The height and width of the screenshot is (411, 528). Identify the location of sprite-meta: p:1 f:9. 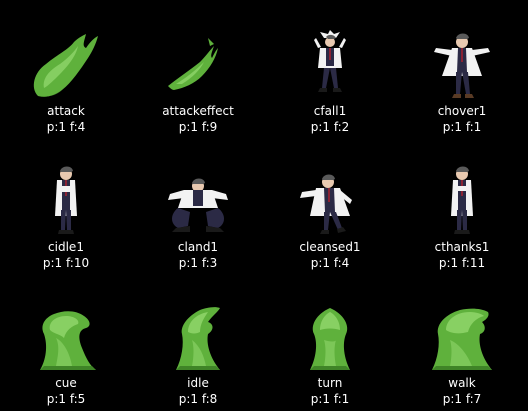
(198, 127).